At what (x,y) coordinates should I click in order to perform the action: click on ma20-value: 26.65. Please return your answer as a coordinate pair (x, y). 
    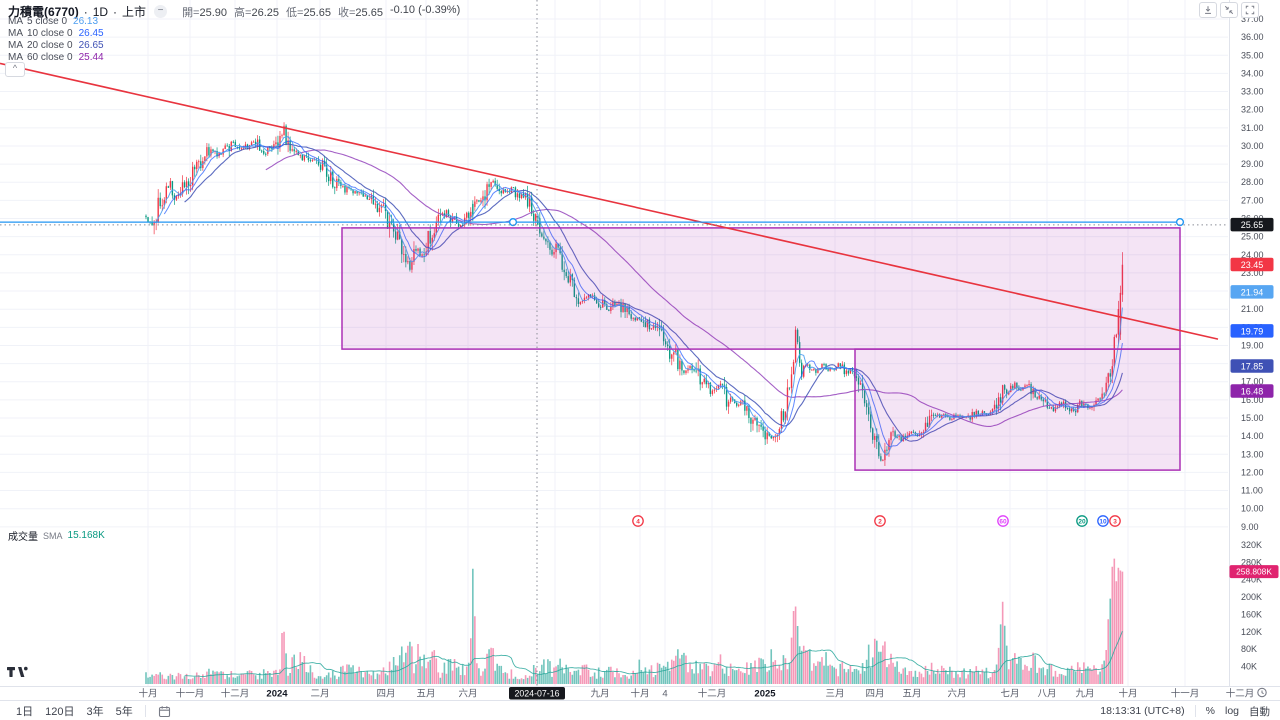
    Looking at the image, I should click on (91, 45).